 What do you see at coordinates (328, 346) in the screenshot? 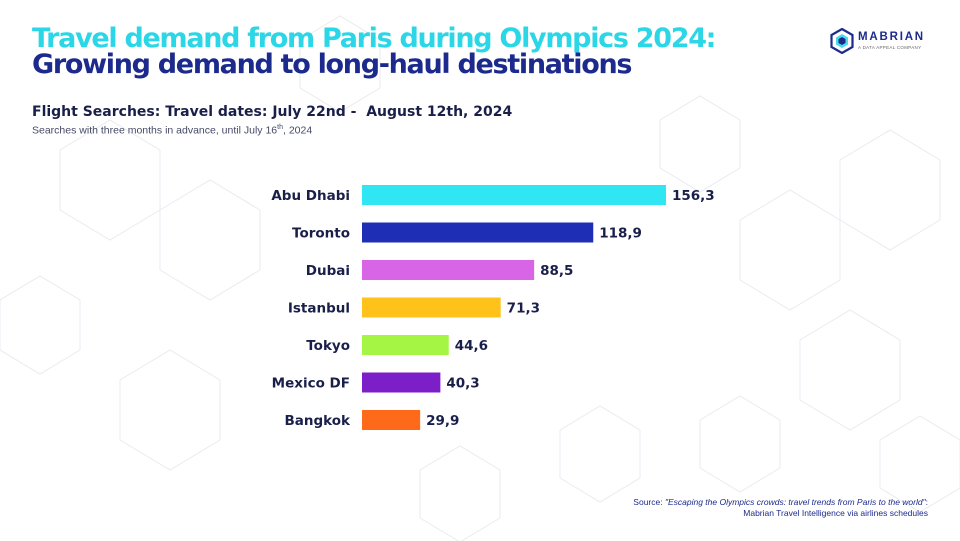
I see `category-label-tokyo: Tokyo` at bounding box center [328, 346].